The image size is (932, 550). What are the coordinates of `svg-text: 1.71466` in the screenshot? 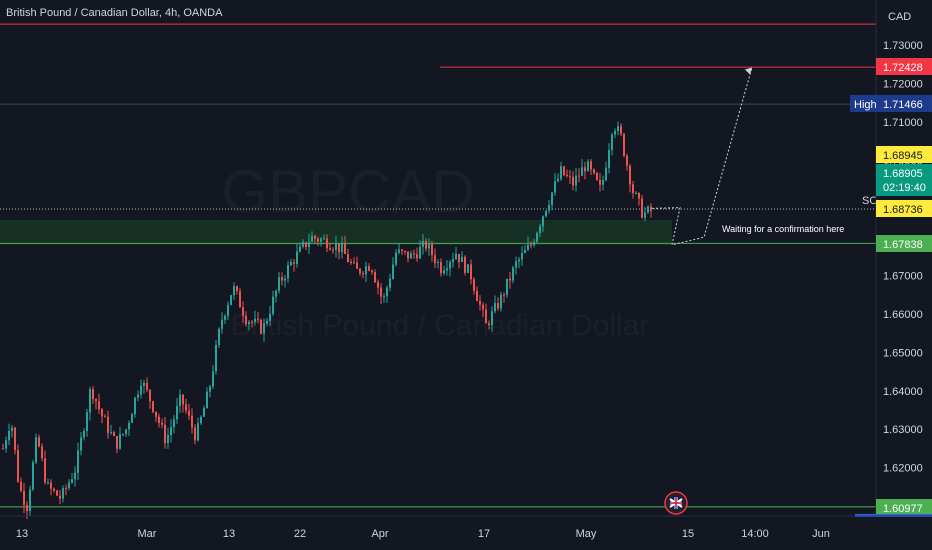 It's located at (903, 105).